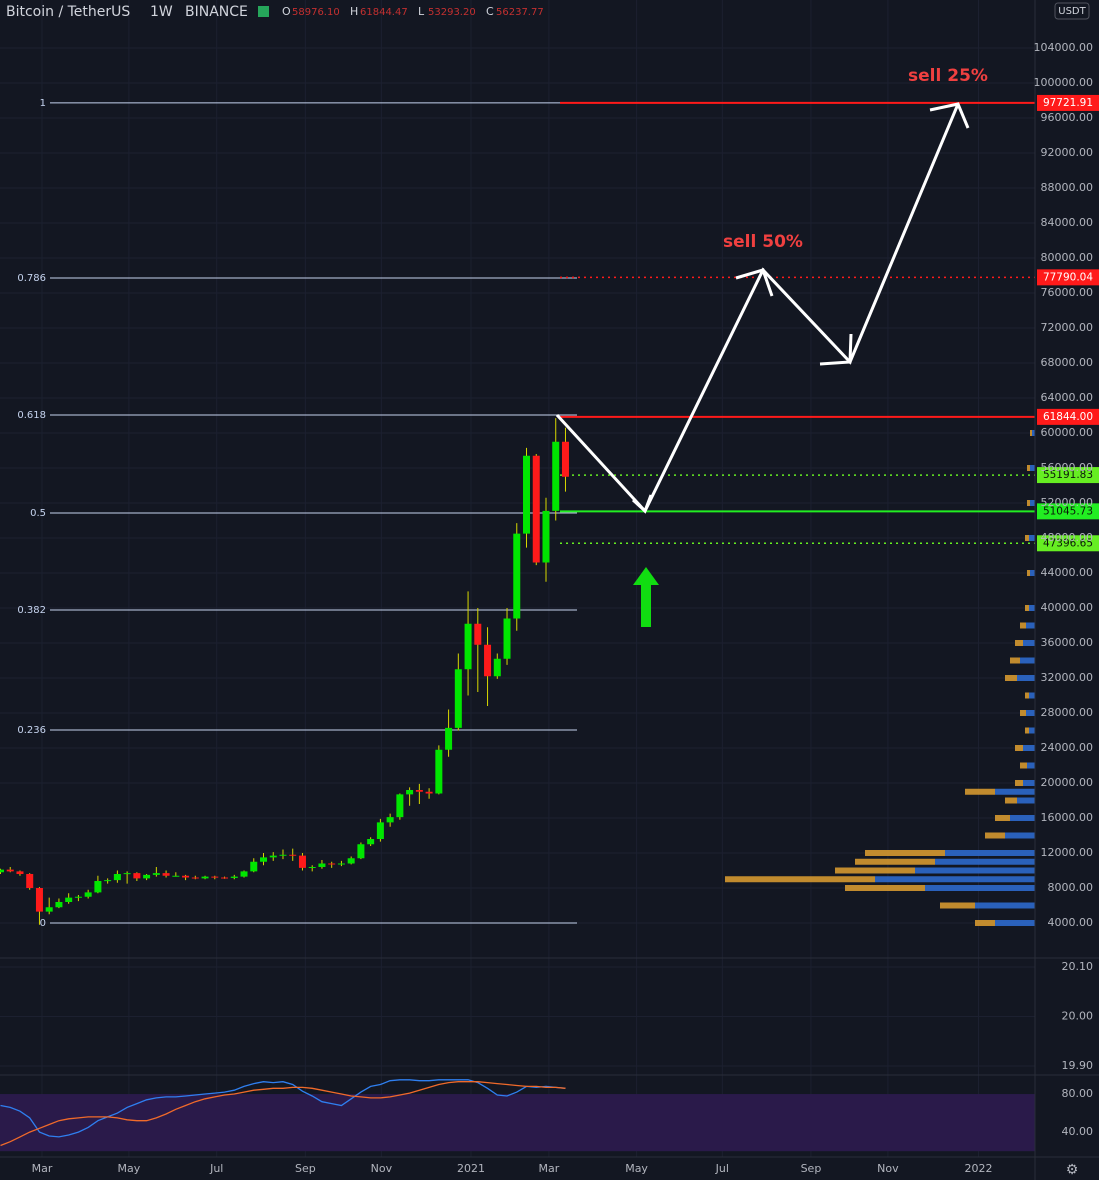 This screenshot has height=1180, width=1099. I want to click on price-tag-label: 55191.83, so click(1068, 475).